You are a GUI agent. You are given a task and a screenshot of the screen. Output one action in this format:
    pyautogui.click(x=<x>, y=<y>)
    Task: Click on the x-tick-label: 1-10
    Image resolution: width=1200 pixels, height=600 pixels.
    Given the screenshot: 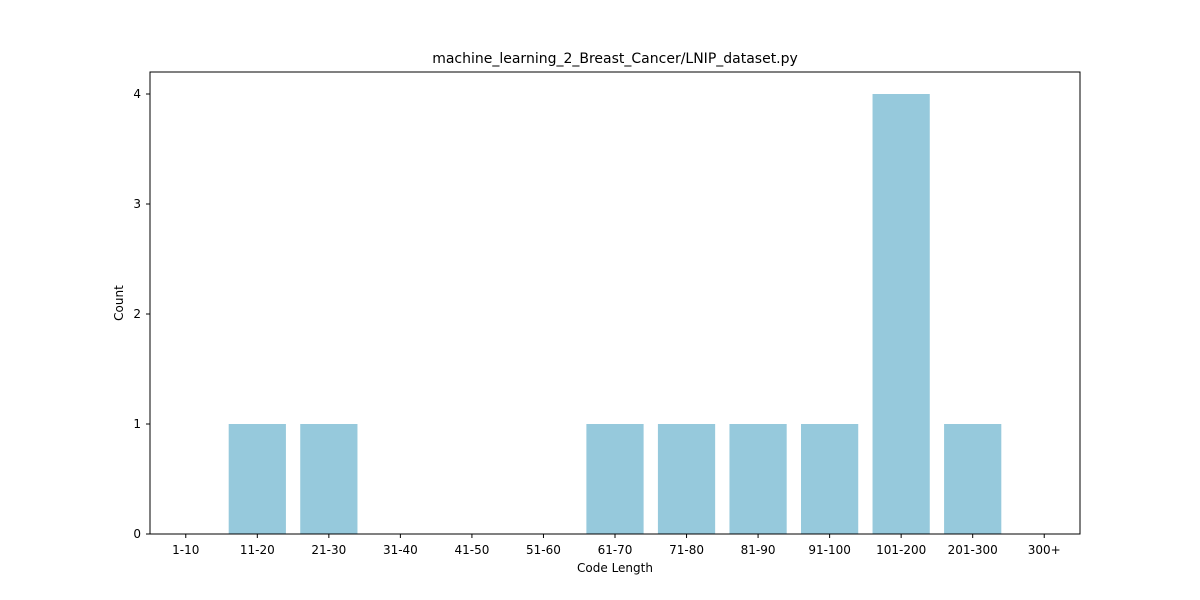 What is the action you would take?
    pyautogui.click(x=185, y=550)
    